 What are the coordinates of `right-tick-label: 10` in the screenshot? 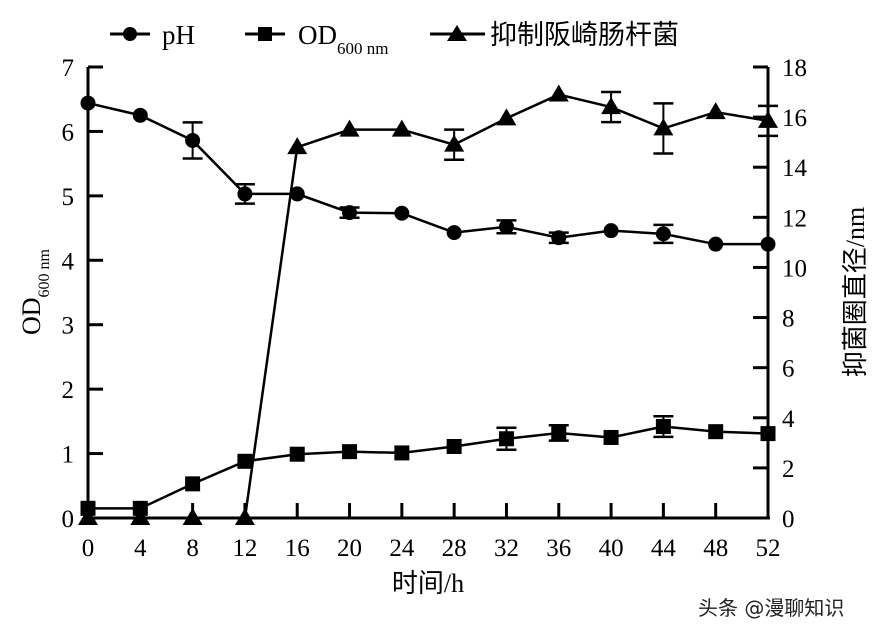 It's located at (794, 268).